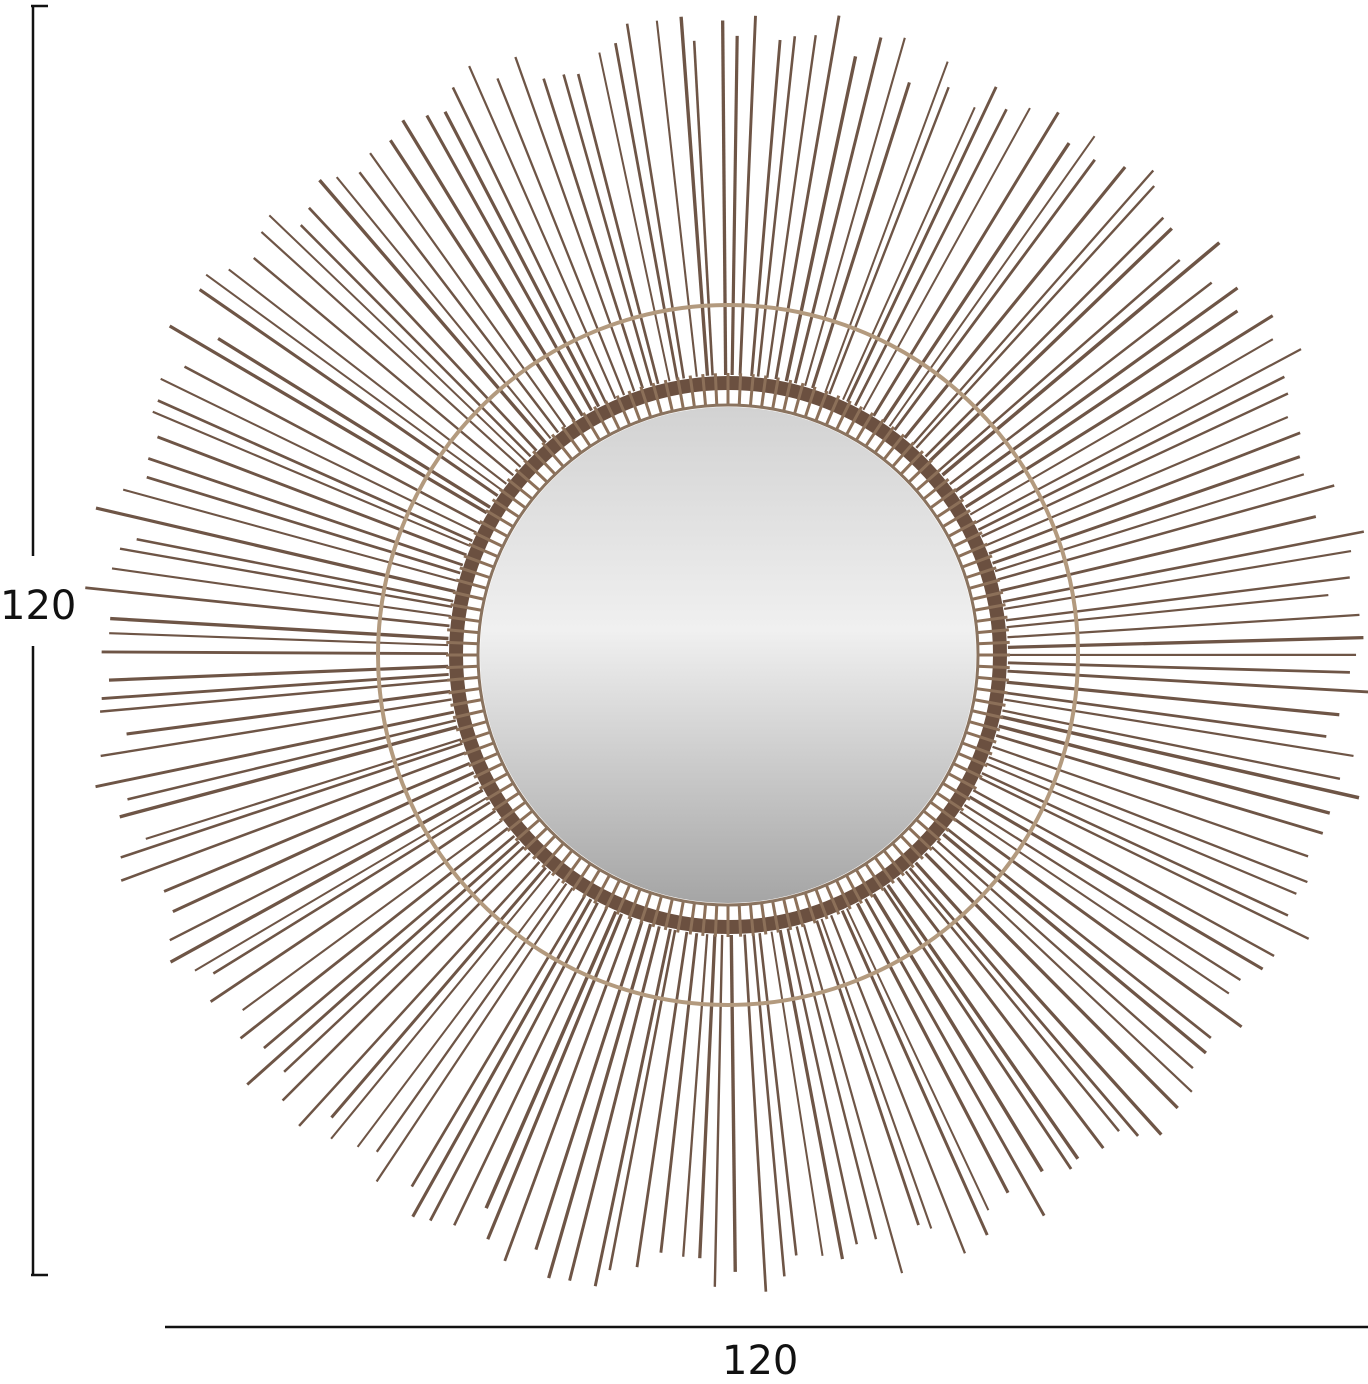  Describe the element at coordinates (728, 655) in the screenshot. I see `mirror-glass` at that location.